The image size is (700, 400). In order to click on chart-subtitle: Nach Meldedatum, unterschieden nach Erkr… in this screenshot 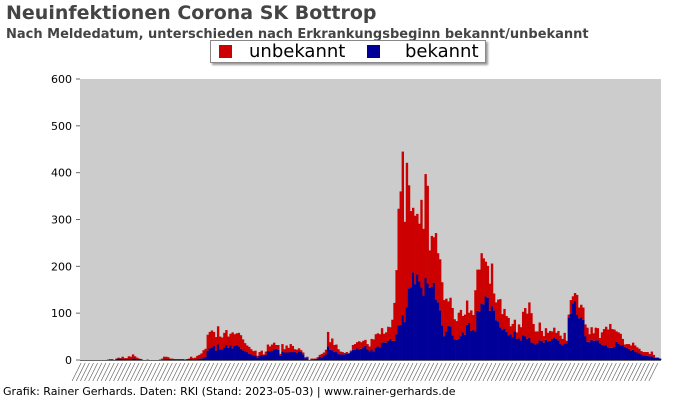, I will do `click(297, 34)`.